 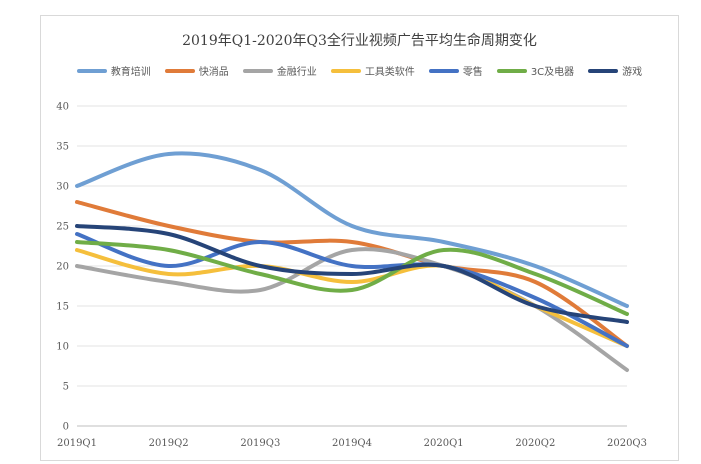 What do you see at coordinates (169, 443) in the screenshot?
I see `x-tick-label: 2019Q2` at bounding box center [169, 443].